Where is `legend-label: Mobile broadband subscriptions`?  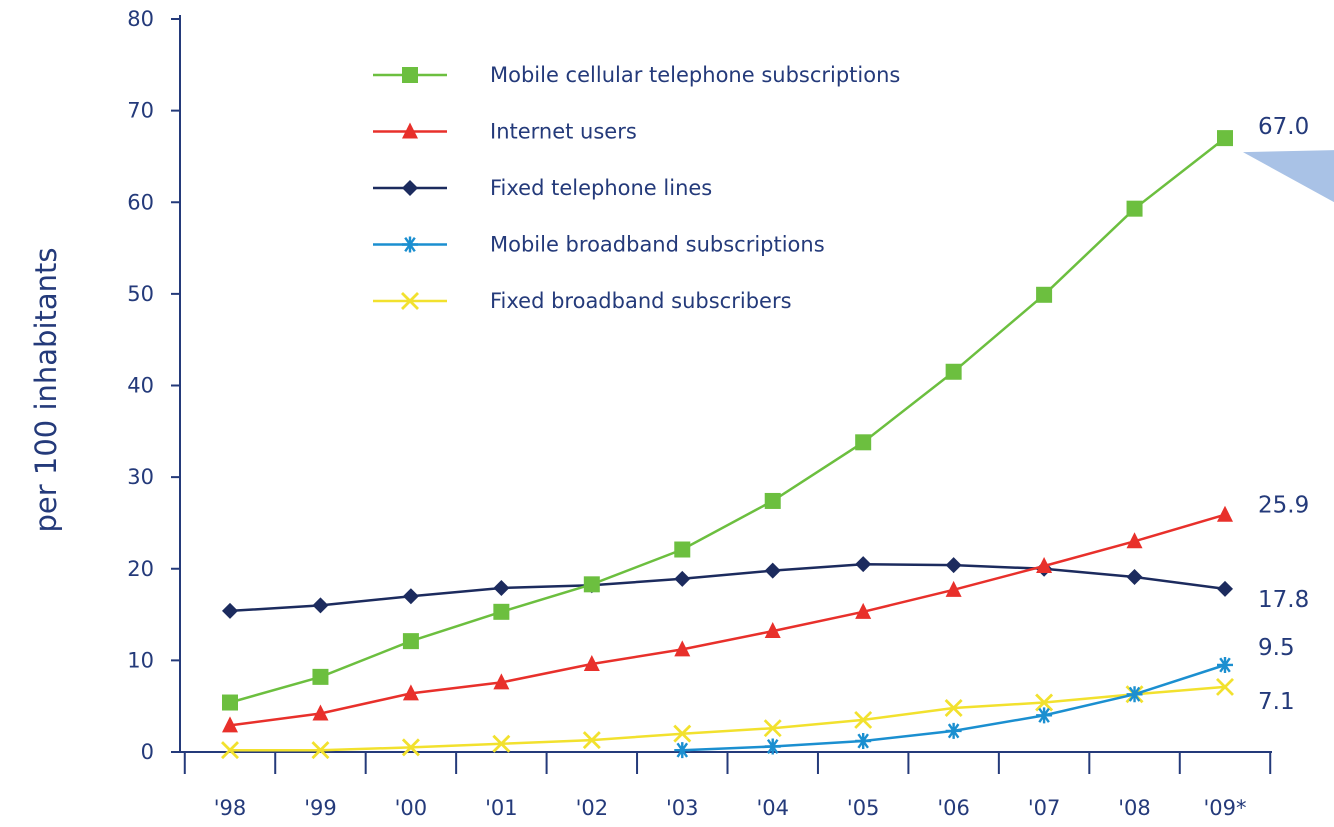
legend-label: Mobile broadband subscriptions is located at coordinates (657, 245).